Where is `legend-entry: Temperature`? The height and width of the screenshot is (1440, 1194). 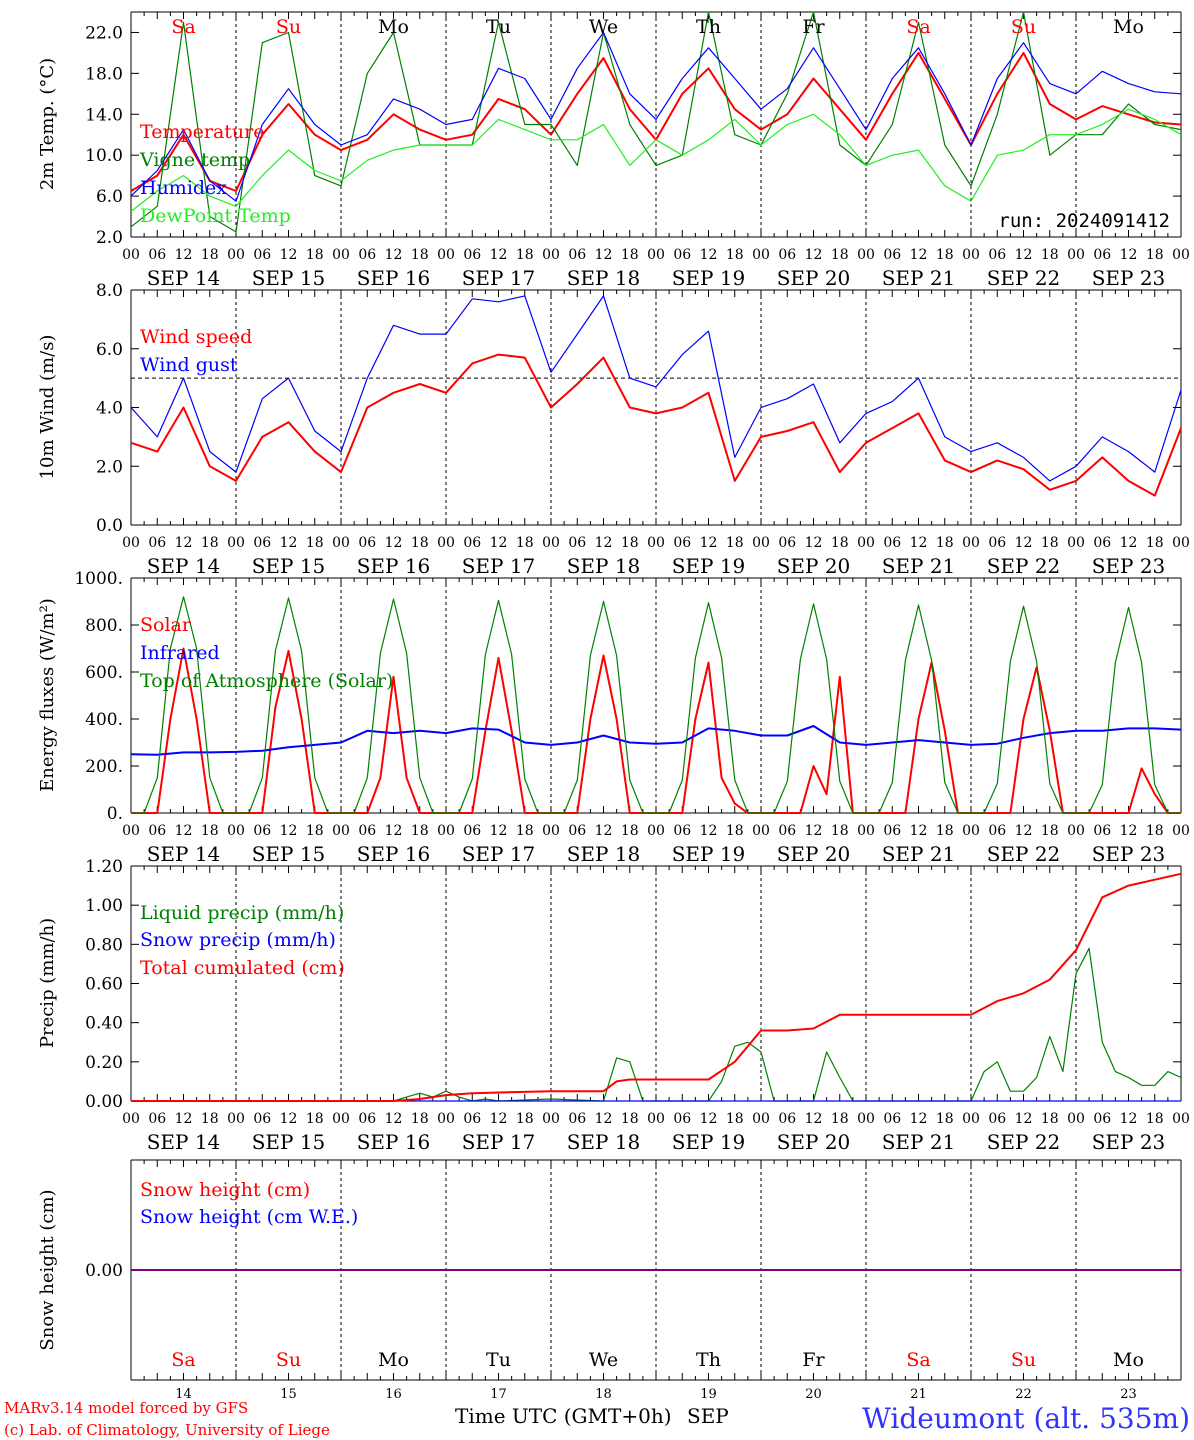 legend-entry: Temperature is located at coordinates (202, 132).